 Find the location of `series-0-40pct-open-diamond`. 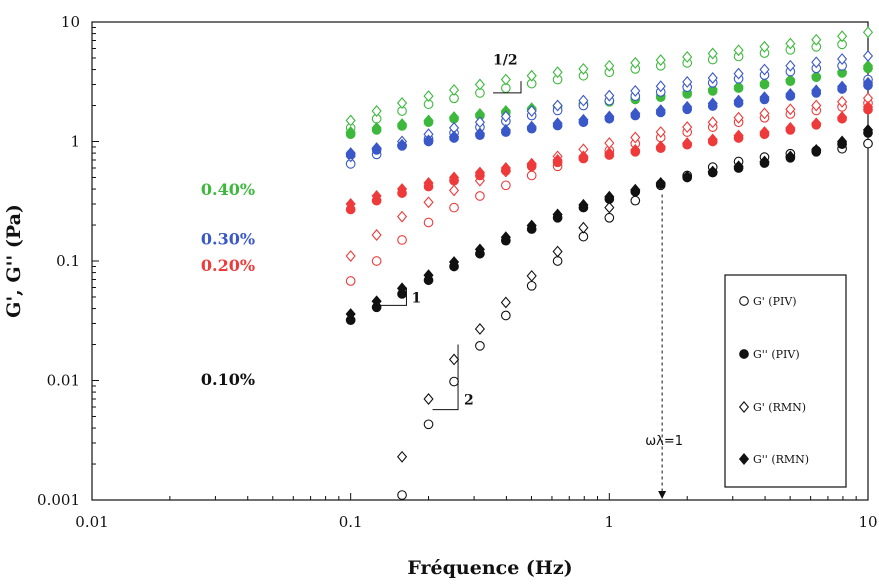

series-0-40pct-open-diamond is located at coordinates (609, 76).